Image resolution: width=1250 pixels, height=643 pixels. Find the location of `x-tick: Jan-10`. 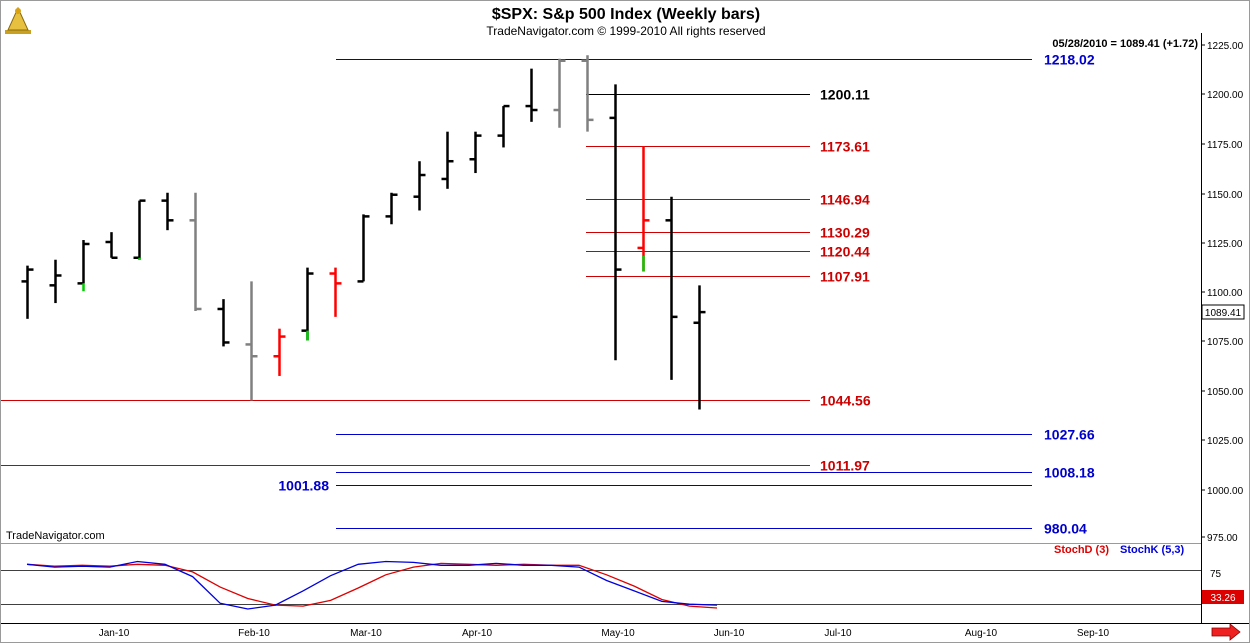

x-tick: Jan-10 is located at coordinates (114, 633).